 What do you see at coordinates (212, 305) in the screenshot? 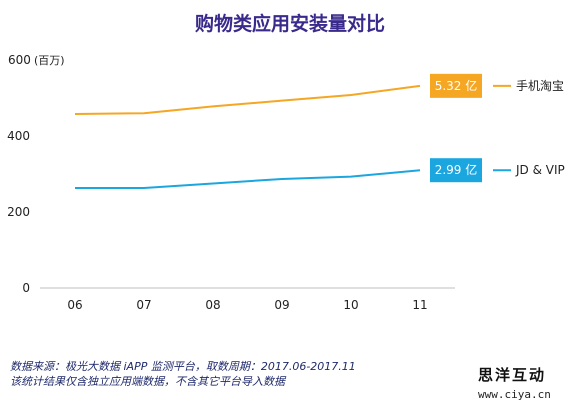
I see `x-tick-08: 08` at bounding box center [212, 305].